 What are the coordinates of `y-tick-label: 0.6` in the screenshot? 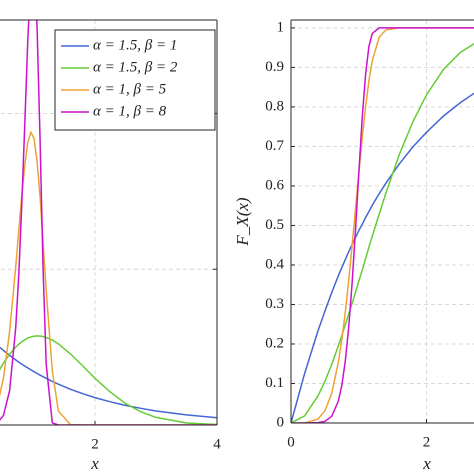 It's located at (274, 185).